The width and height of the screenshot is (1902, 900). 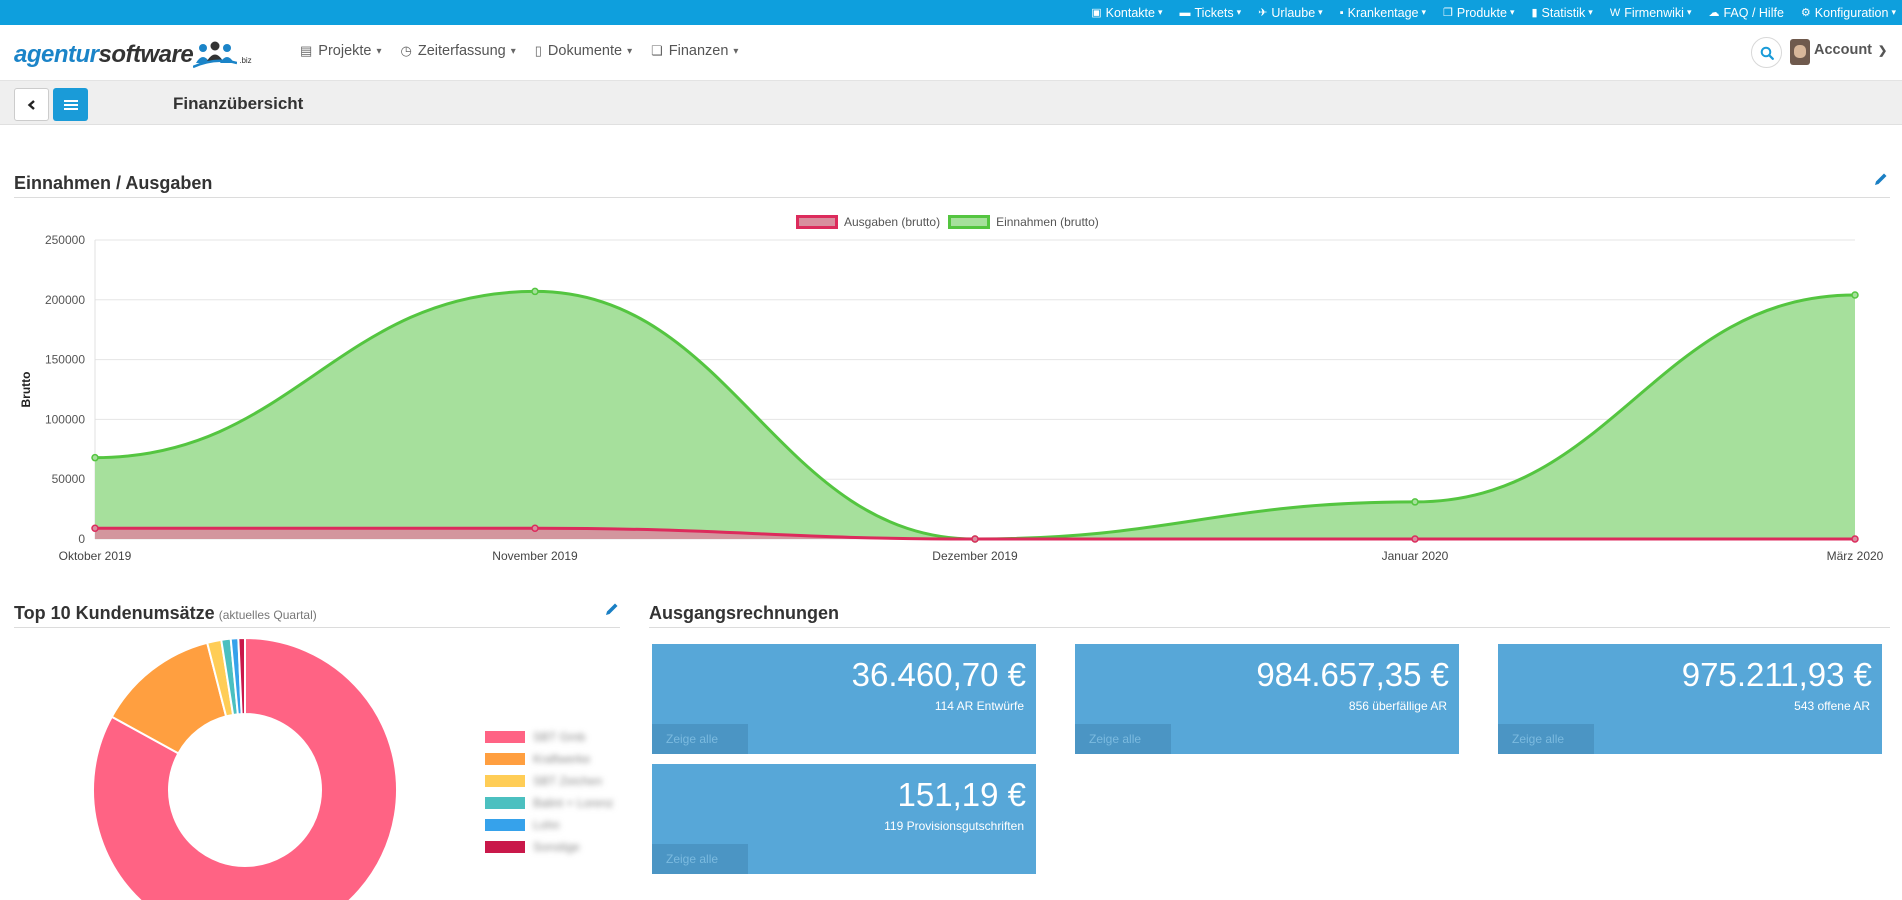 I want to click on nav-item-label: Dokumente, so click(x=585, y=51).